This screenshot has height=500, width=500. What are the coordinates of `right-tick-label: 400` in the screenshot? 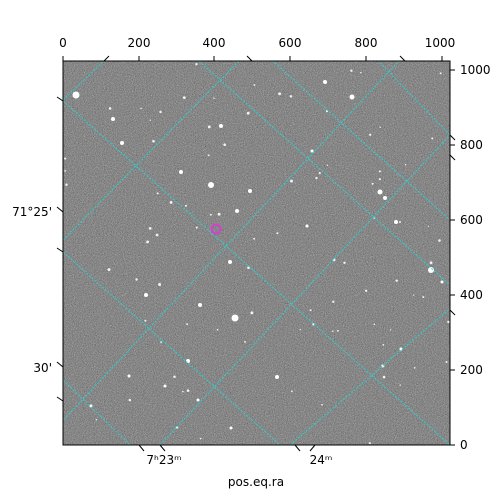 It's located at (471, 295).